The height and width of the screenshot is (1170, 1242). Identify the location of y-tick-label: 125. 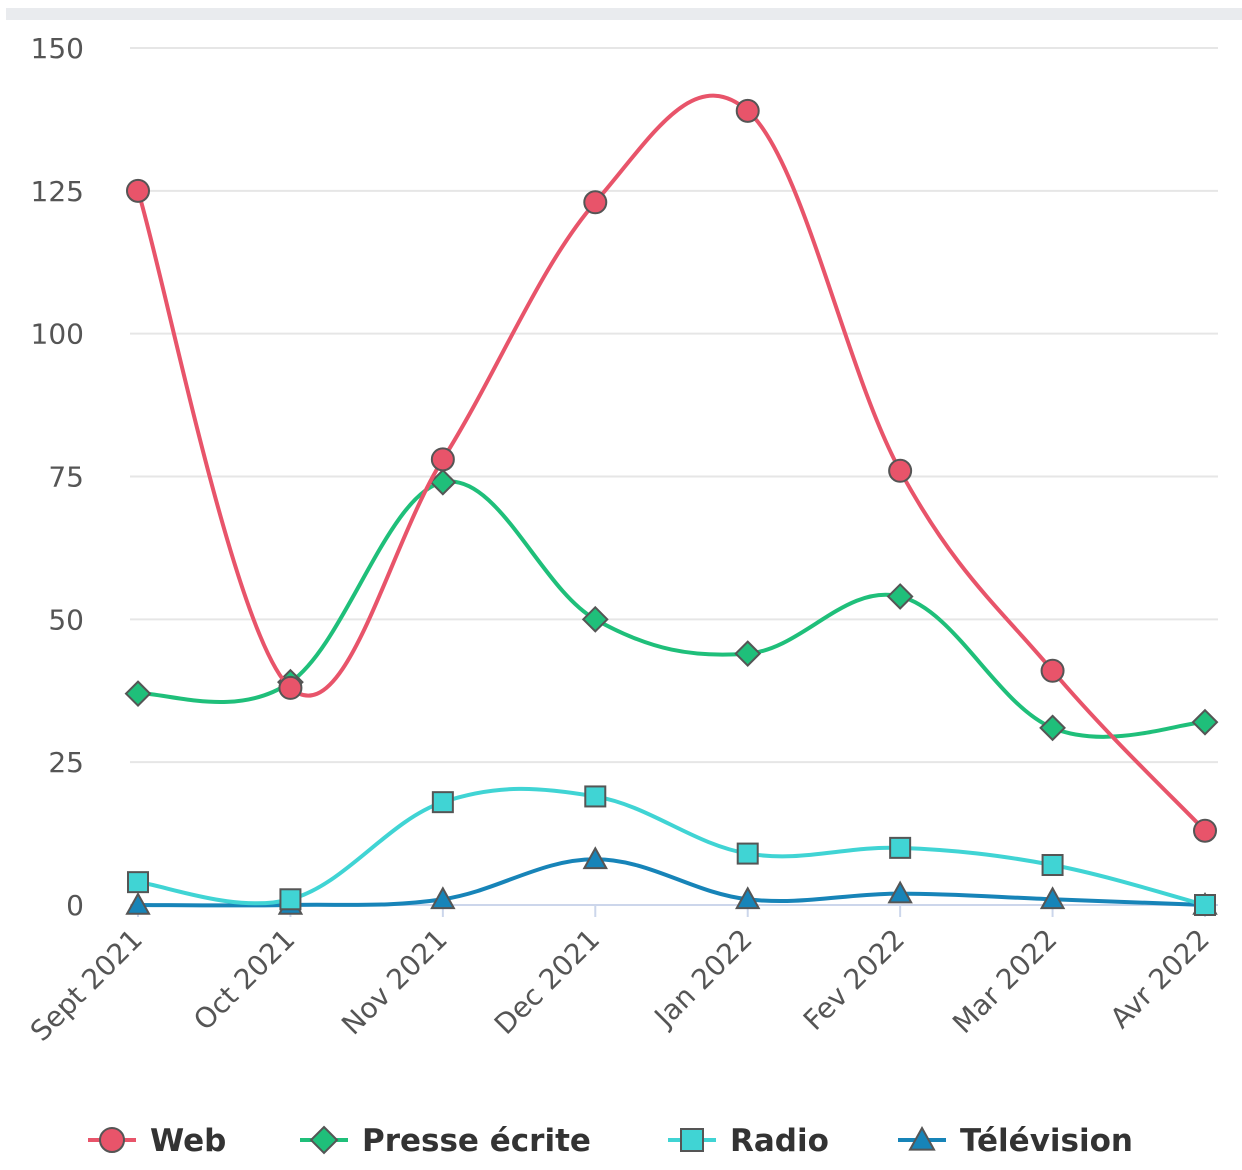
(57, 191).